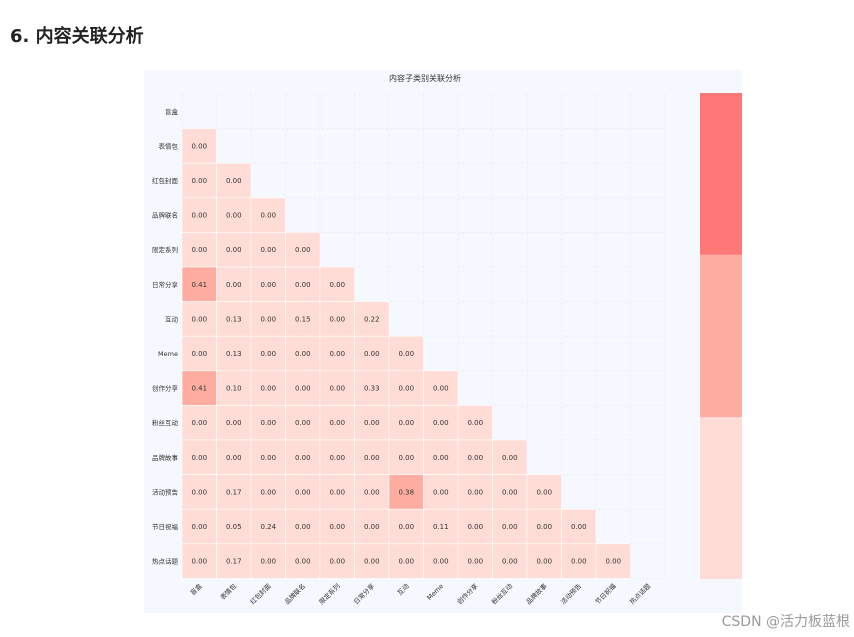  I want to click on x-tick-label: Meme, so click(435, 592).